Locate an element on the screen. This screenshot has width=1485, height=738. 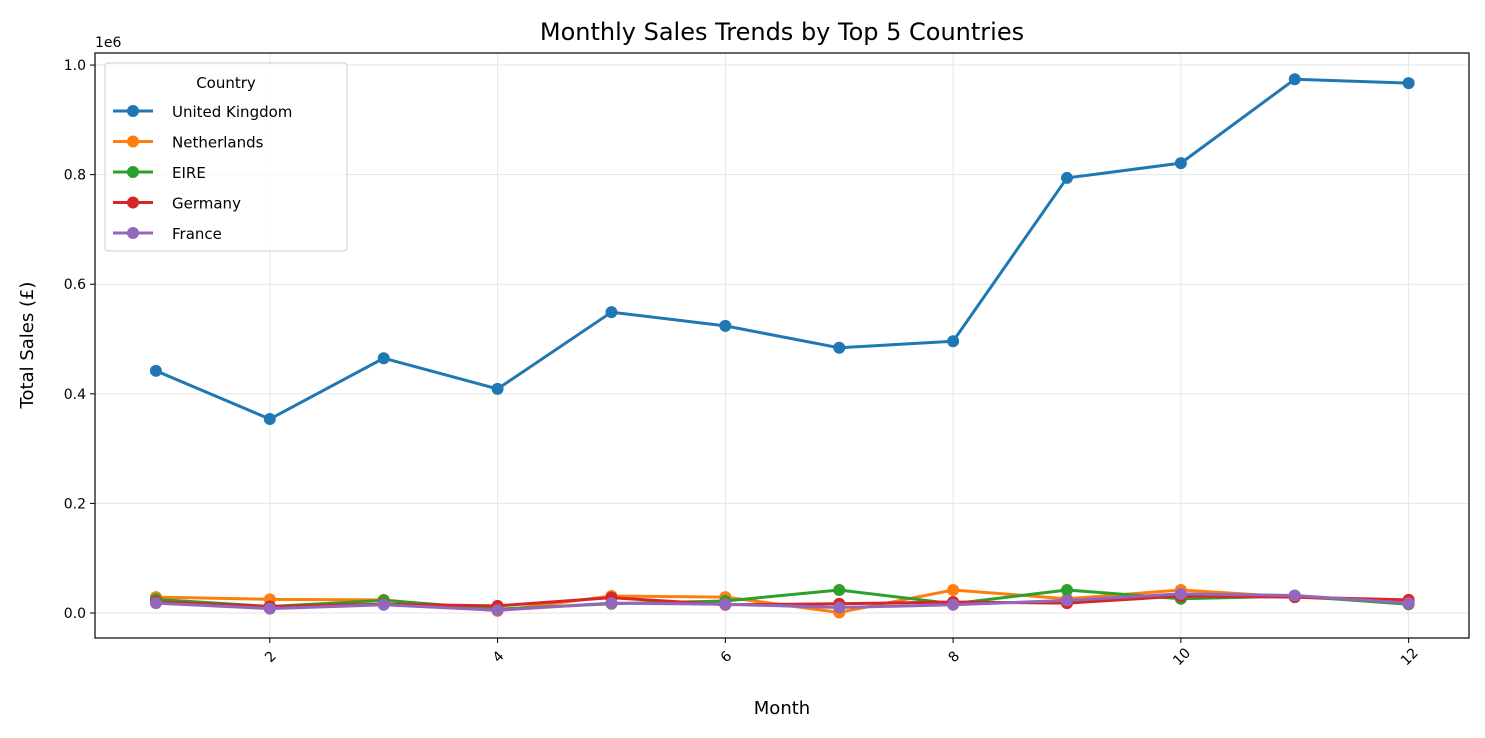
y-offset-label: 1e6 is located at coordinates (108, 43).